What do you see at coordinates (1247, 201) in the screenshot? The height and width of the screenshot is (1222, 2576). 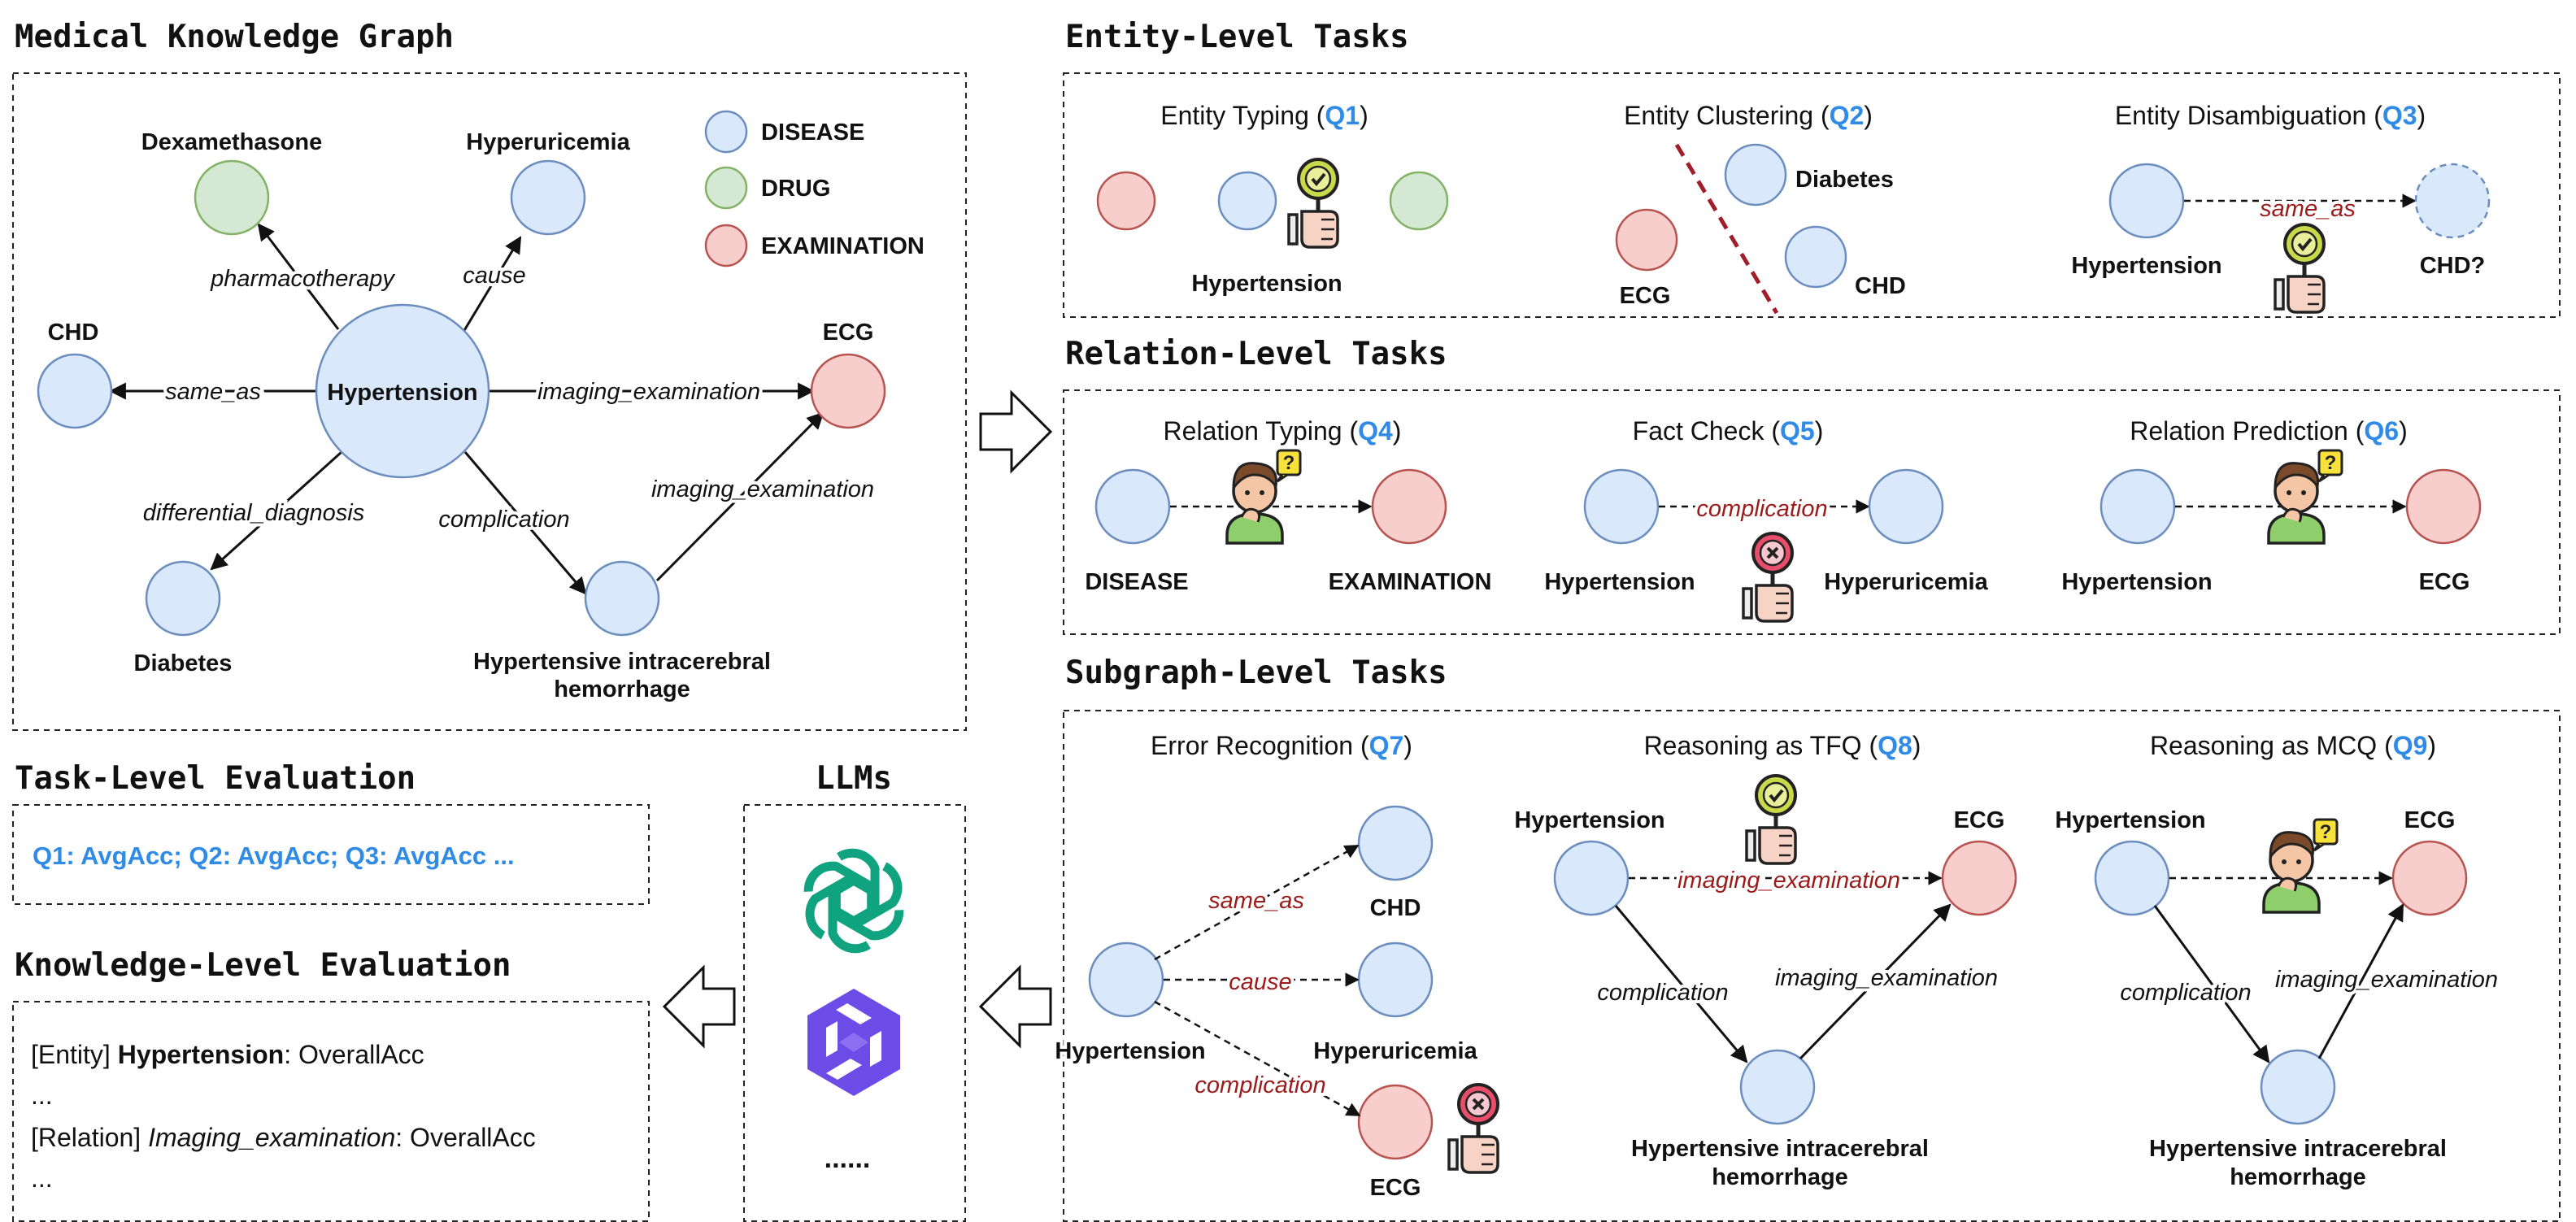 I see `q1-node-blue` at bounding box center [1247, 201].